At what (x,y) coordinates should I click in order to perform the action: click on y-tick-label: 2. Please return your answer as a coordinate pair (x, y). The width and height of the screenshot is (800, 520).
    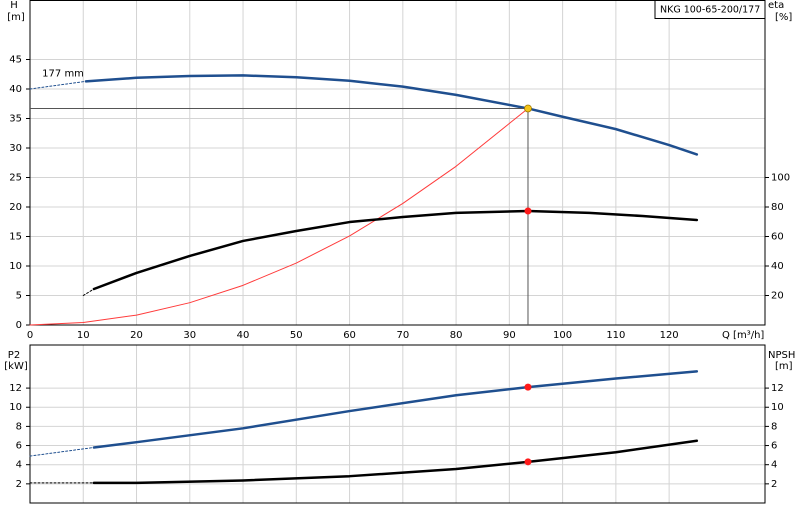
    Looking at the image, I should click on (19, 484).